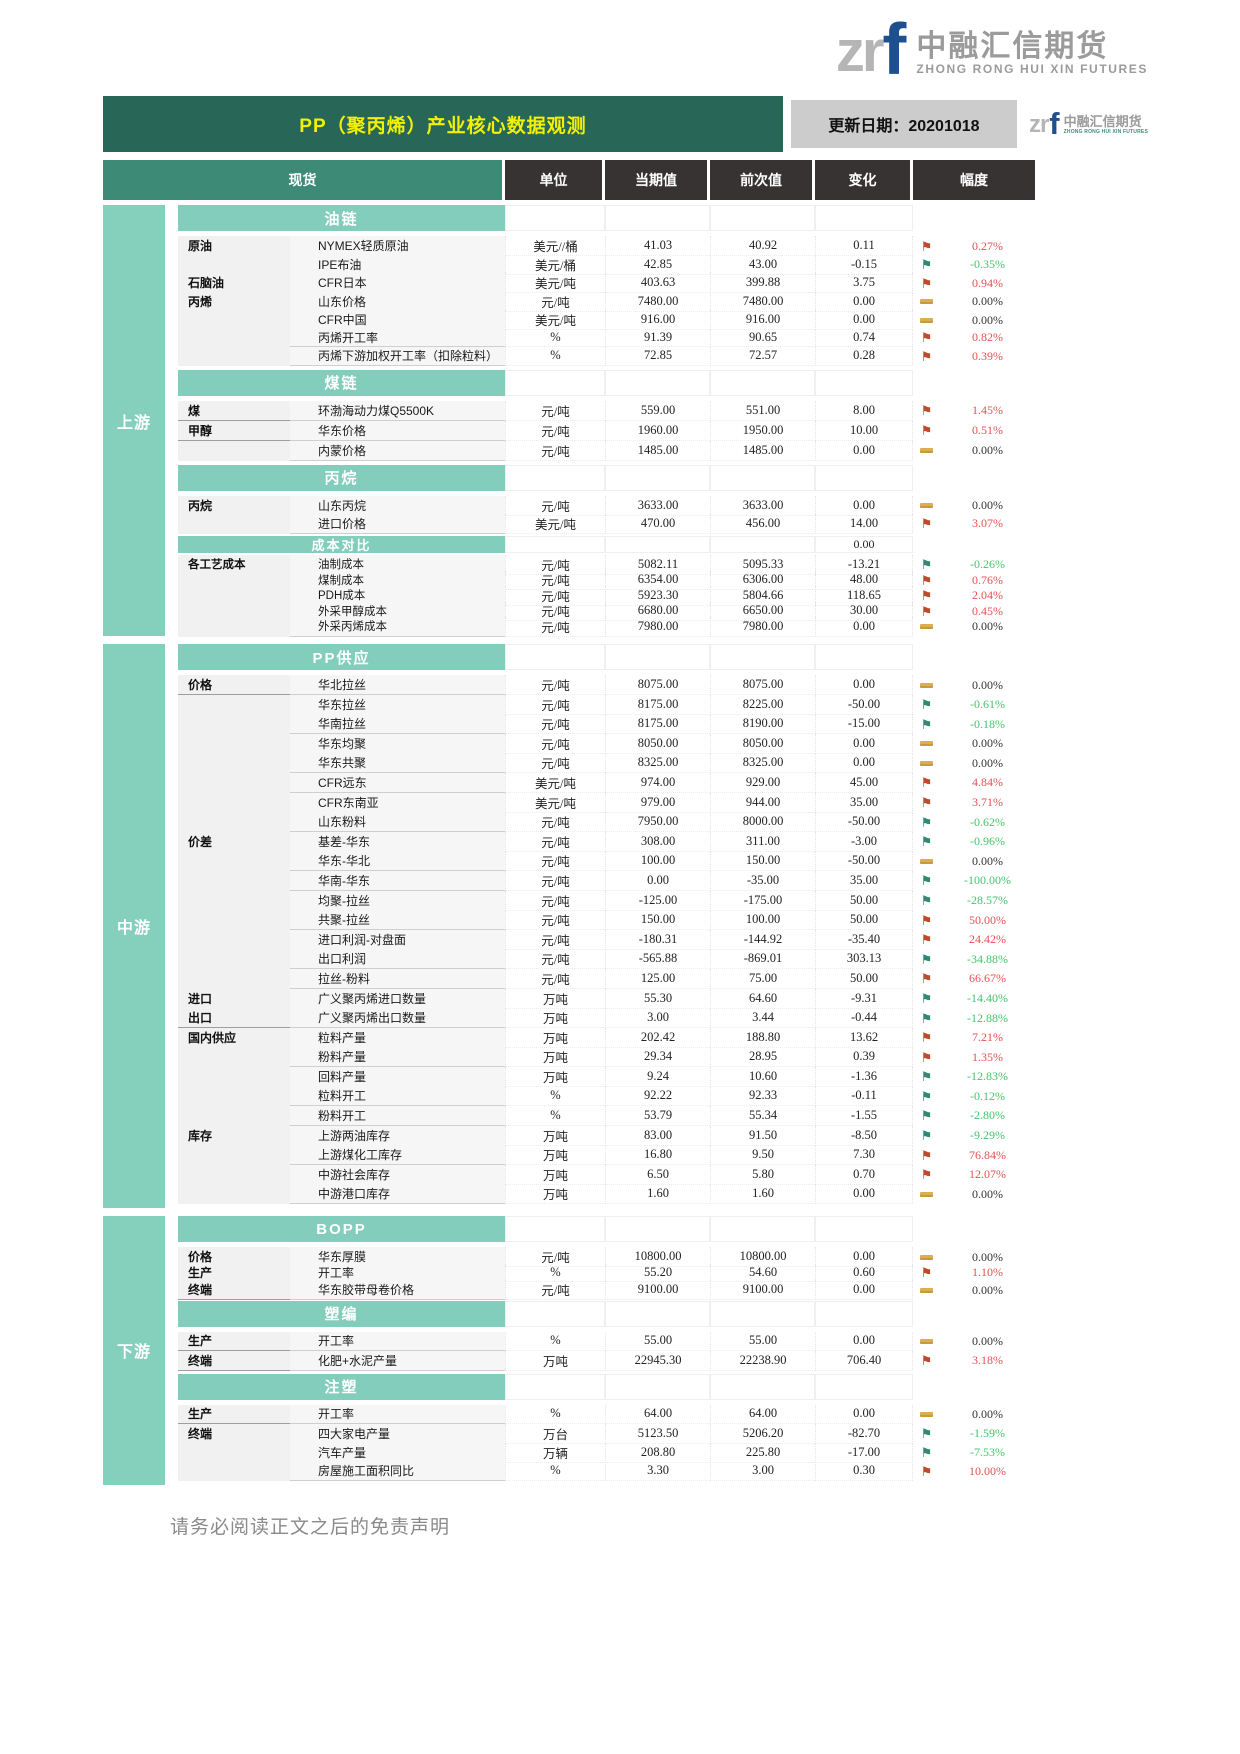 The image size is (1240, 1754). Describe the element at coordinates (606, 1290) in the screenshot. I see `table-row: 终端 华东胶带母卷价格 元/吨 9100.00 9100.00 0.00 0.00%` at that location.